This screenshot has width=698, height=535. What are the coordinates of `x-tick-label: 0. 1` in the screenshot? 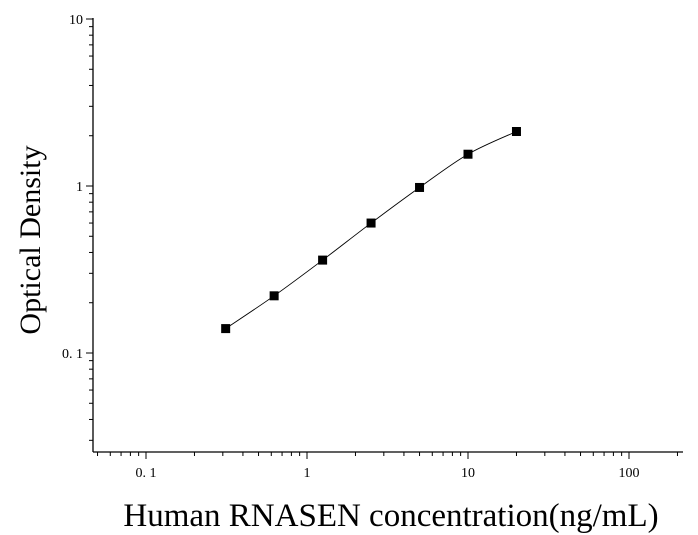 It's located at (146, 473).